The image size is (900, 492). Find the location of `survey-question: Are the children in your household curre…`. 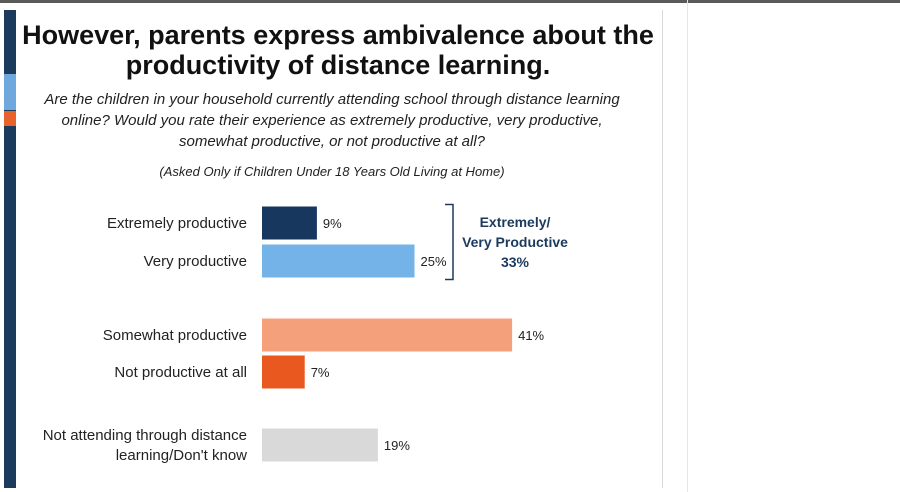

survey-question: Are the children in your household curre… is located at coordinates (332, 120).